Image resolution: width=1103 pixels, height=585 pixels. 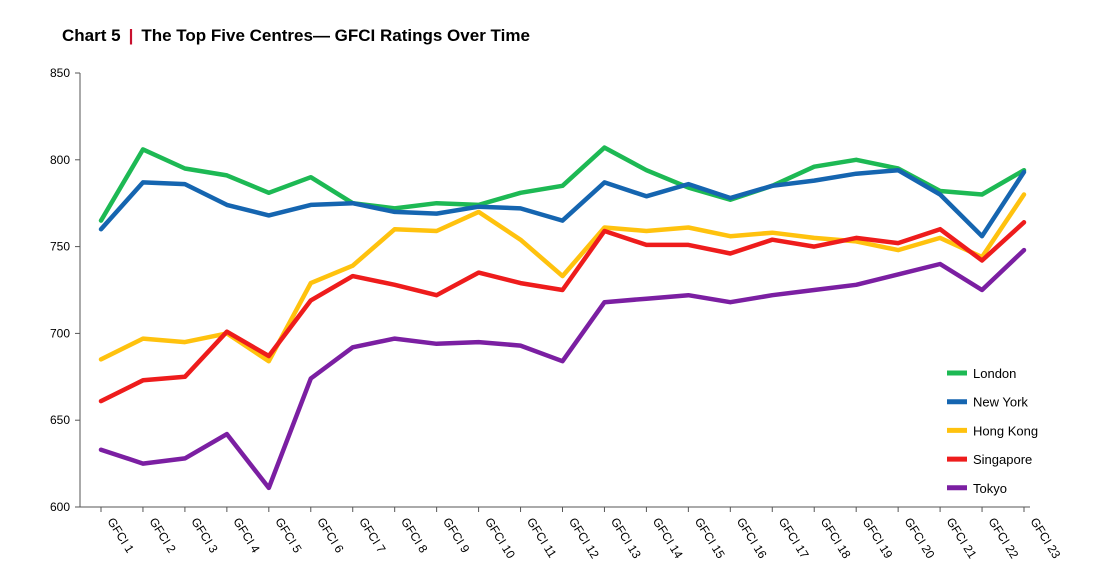 I want to click on y-tick-label: 700, so click(x=60, y=333).